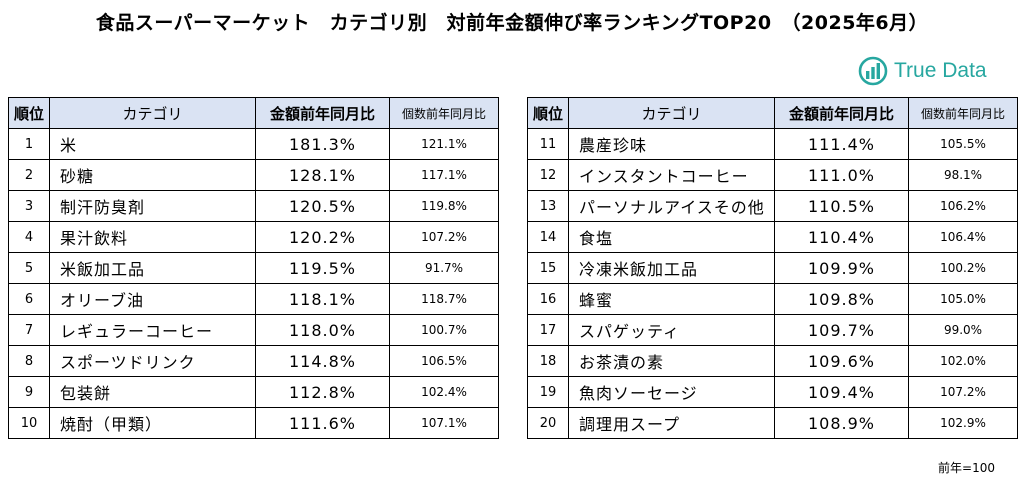 The image size is (1024, 483). What do you see at coordinates (152, 237) in the screenshot?
I see `category-cell: 果汁飲料` at bounding box center [152, 237].